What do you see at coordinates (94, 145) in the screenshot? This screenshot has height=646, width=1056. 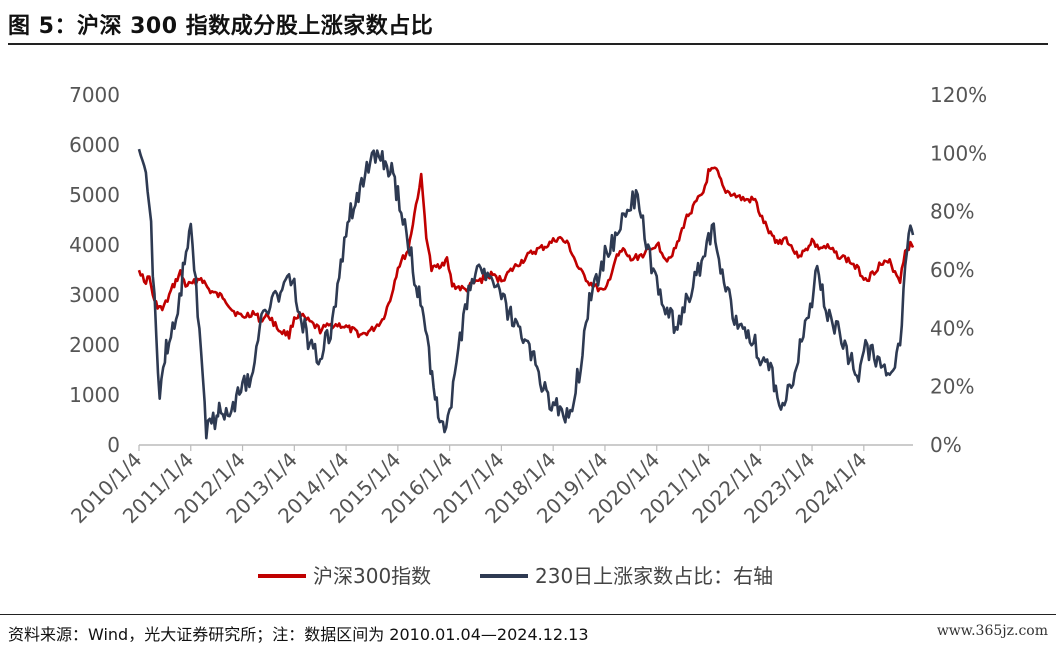 I see `y-left-tick-label: 6000` at bounding box center [94, 145].